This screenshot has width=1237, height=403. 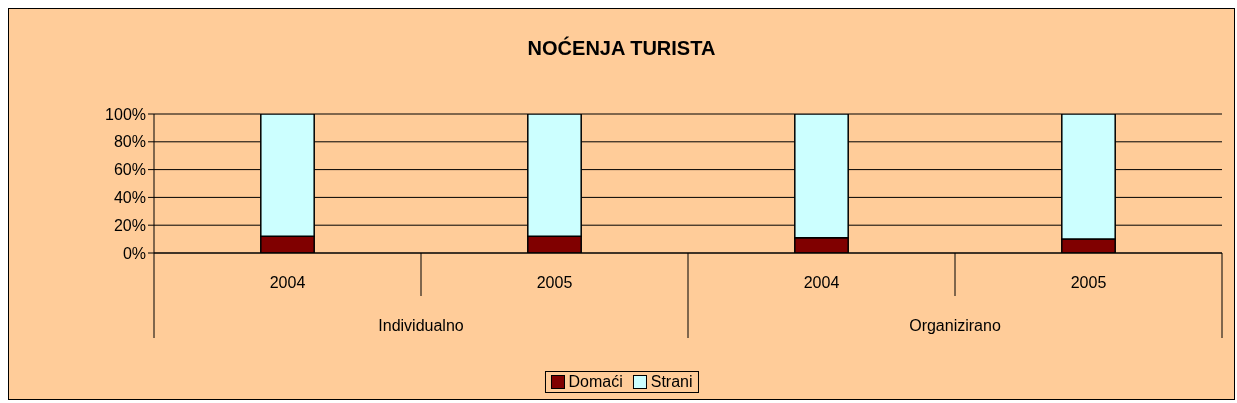 What do you see at coordinates (125, 114) in the screenshot?
I see `y-tick-label: 100%` at bounding box center [125, 114].